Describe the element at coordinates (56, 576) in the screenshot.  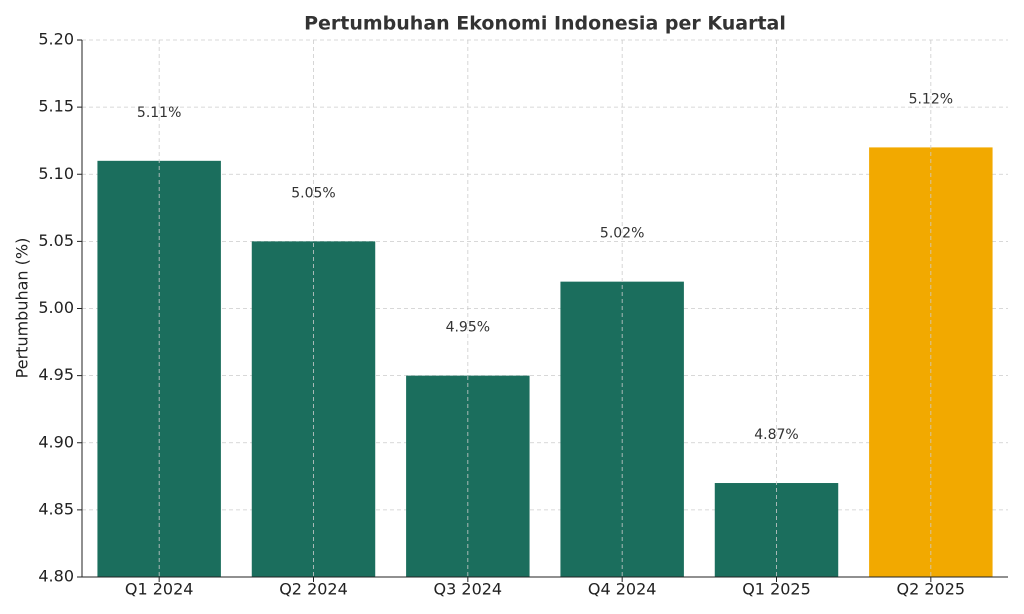
I see `y-tick-label: 4.80` at that location.